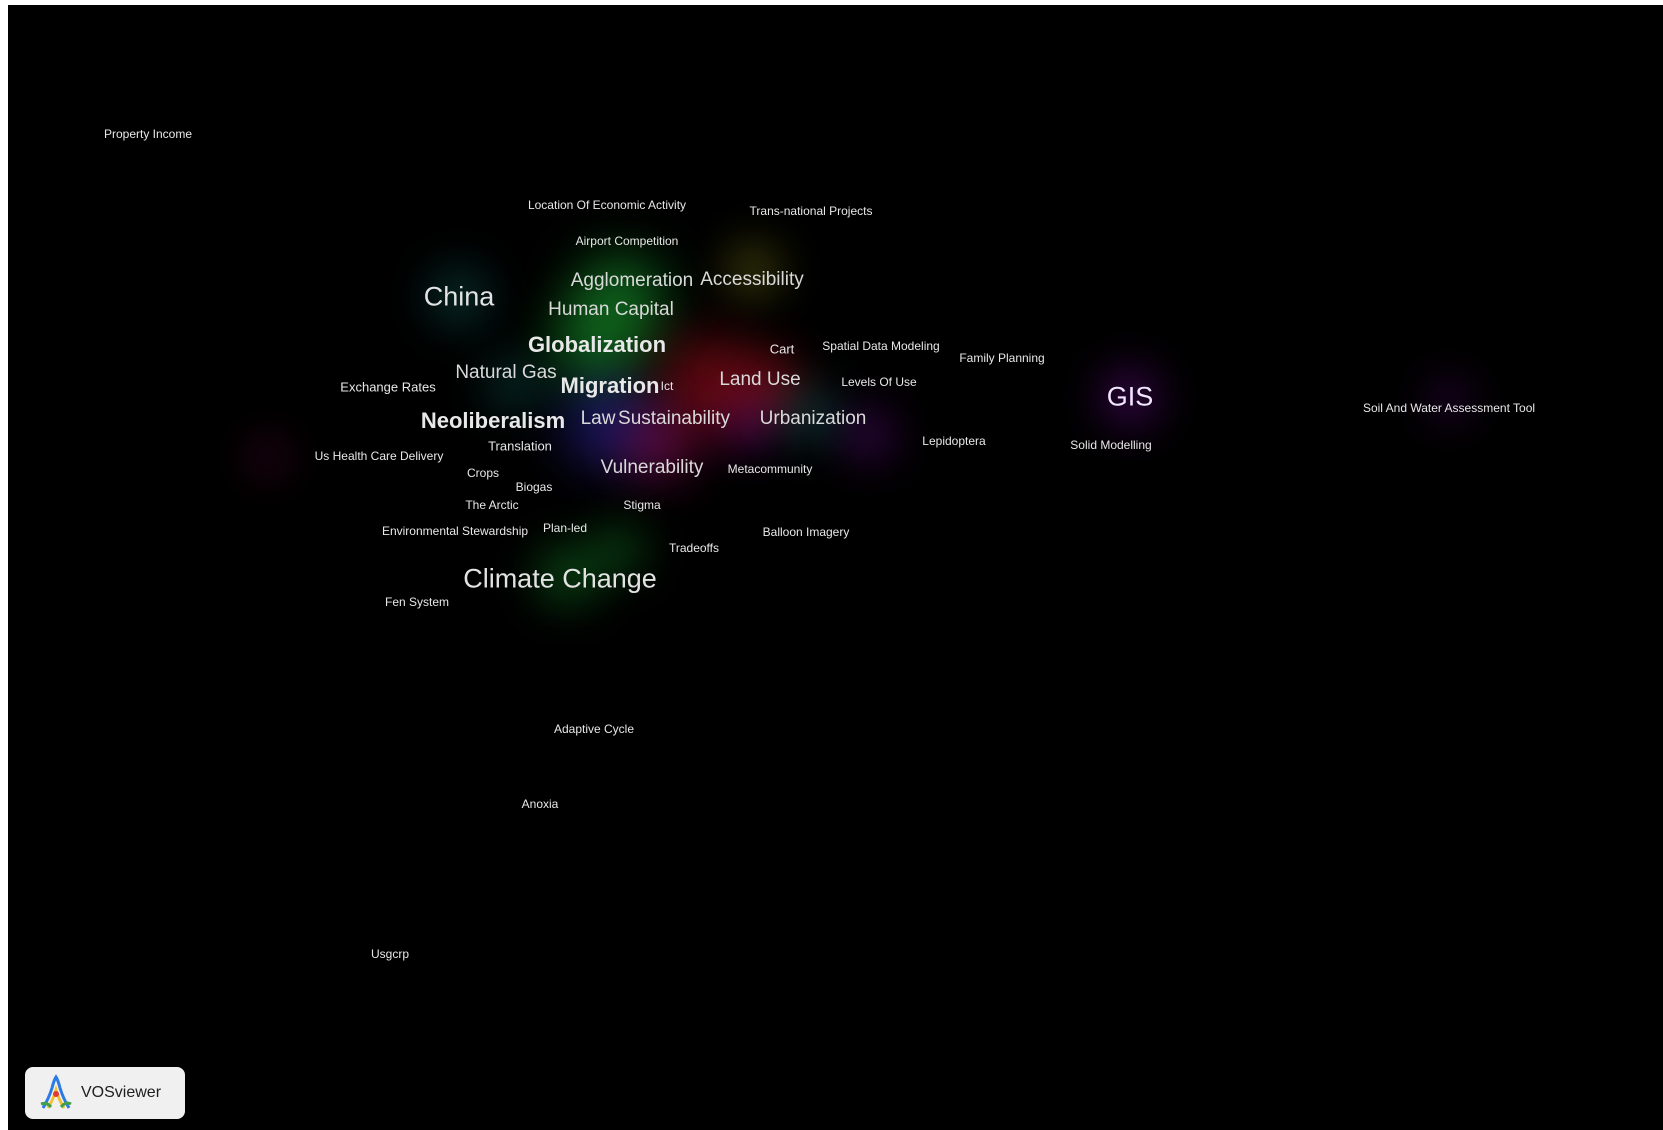 The image size is (1663, 1130). I want to click on term-label: Ict, so click(667, 386).